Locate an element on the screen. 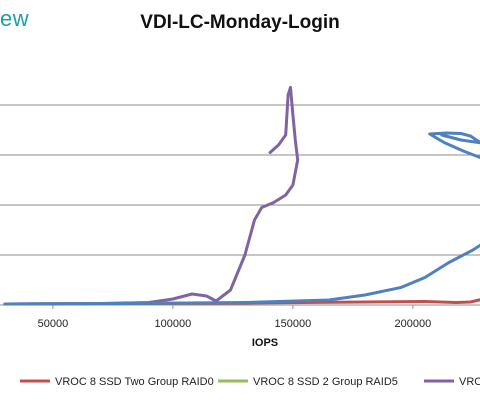  brand-logo-text: ew is located at coordinates (15, 18).